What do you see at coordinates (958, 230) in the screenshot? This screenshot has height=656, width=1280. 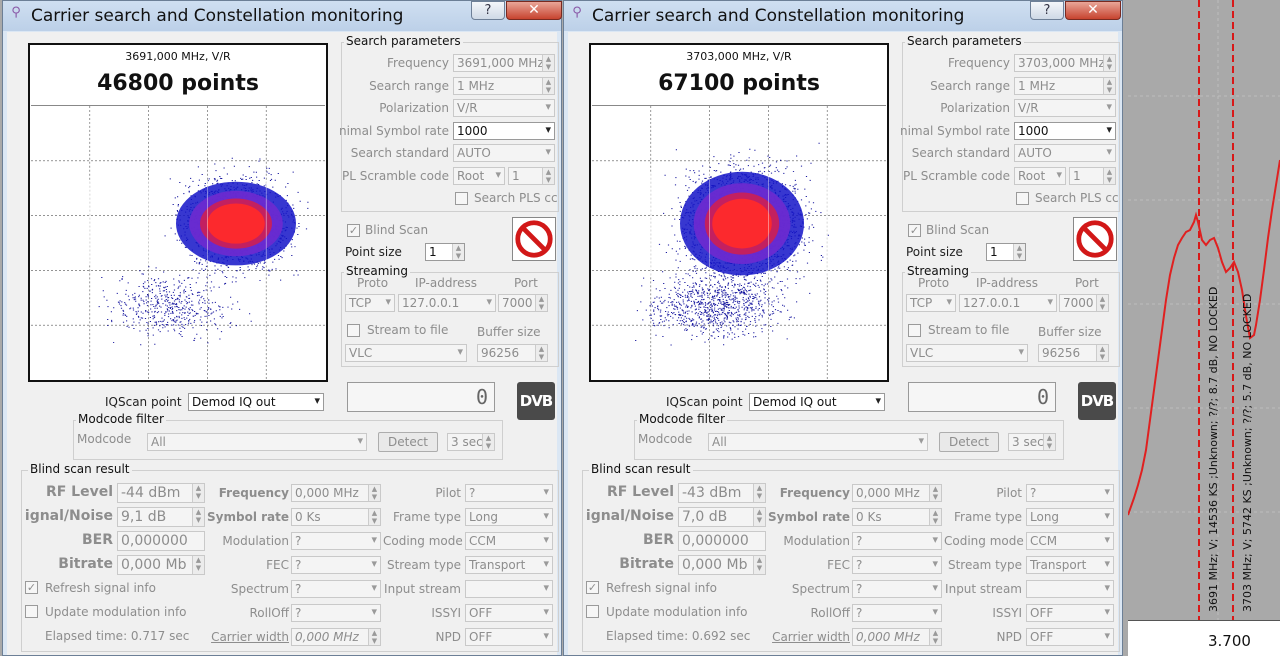 I see `blind-scan-label: Blind Scan` at bounding box center [958, 230].